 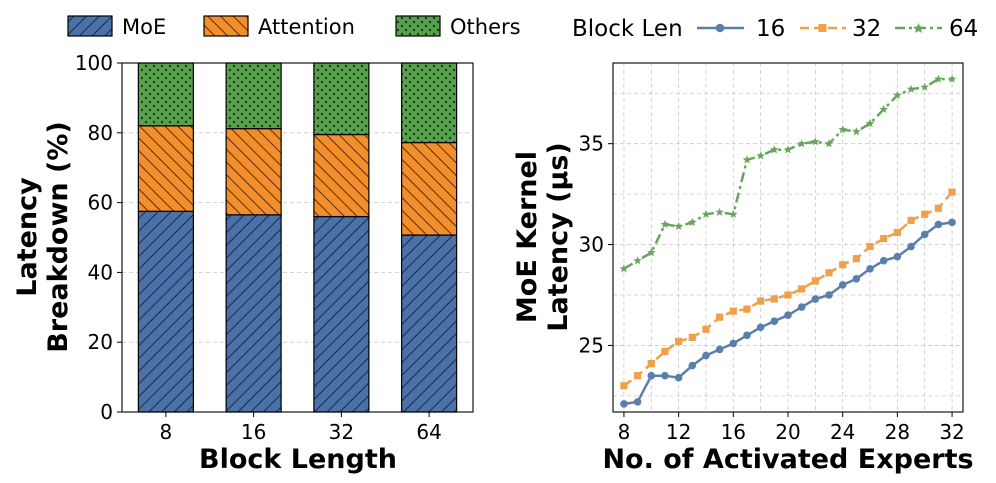 I want to click on legend-item-16: 16, so click(x=741, y=29).